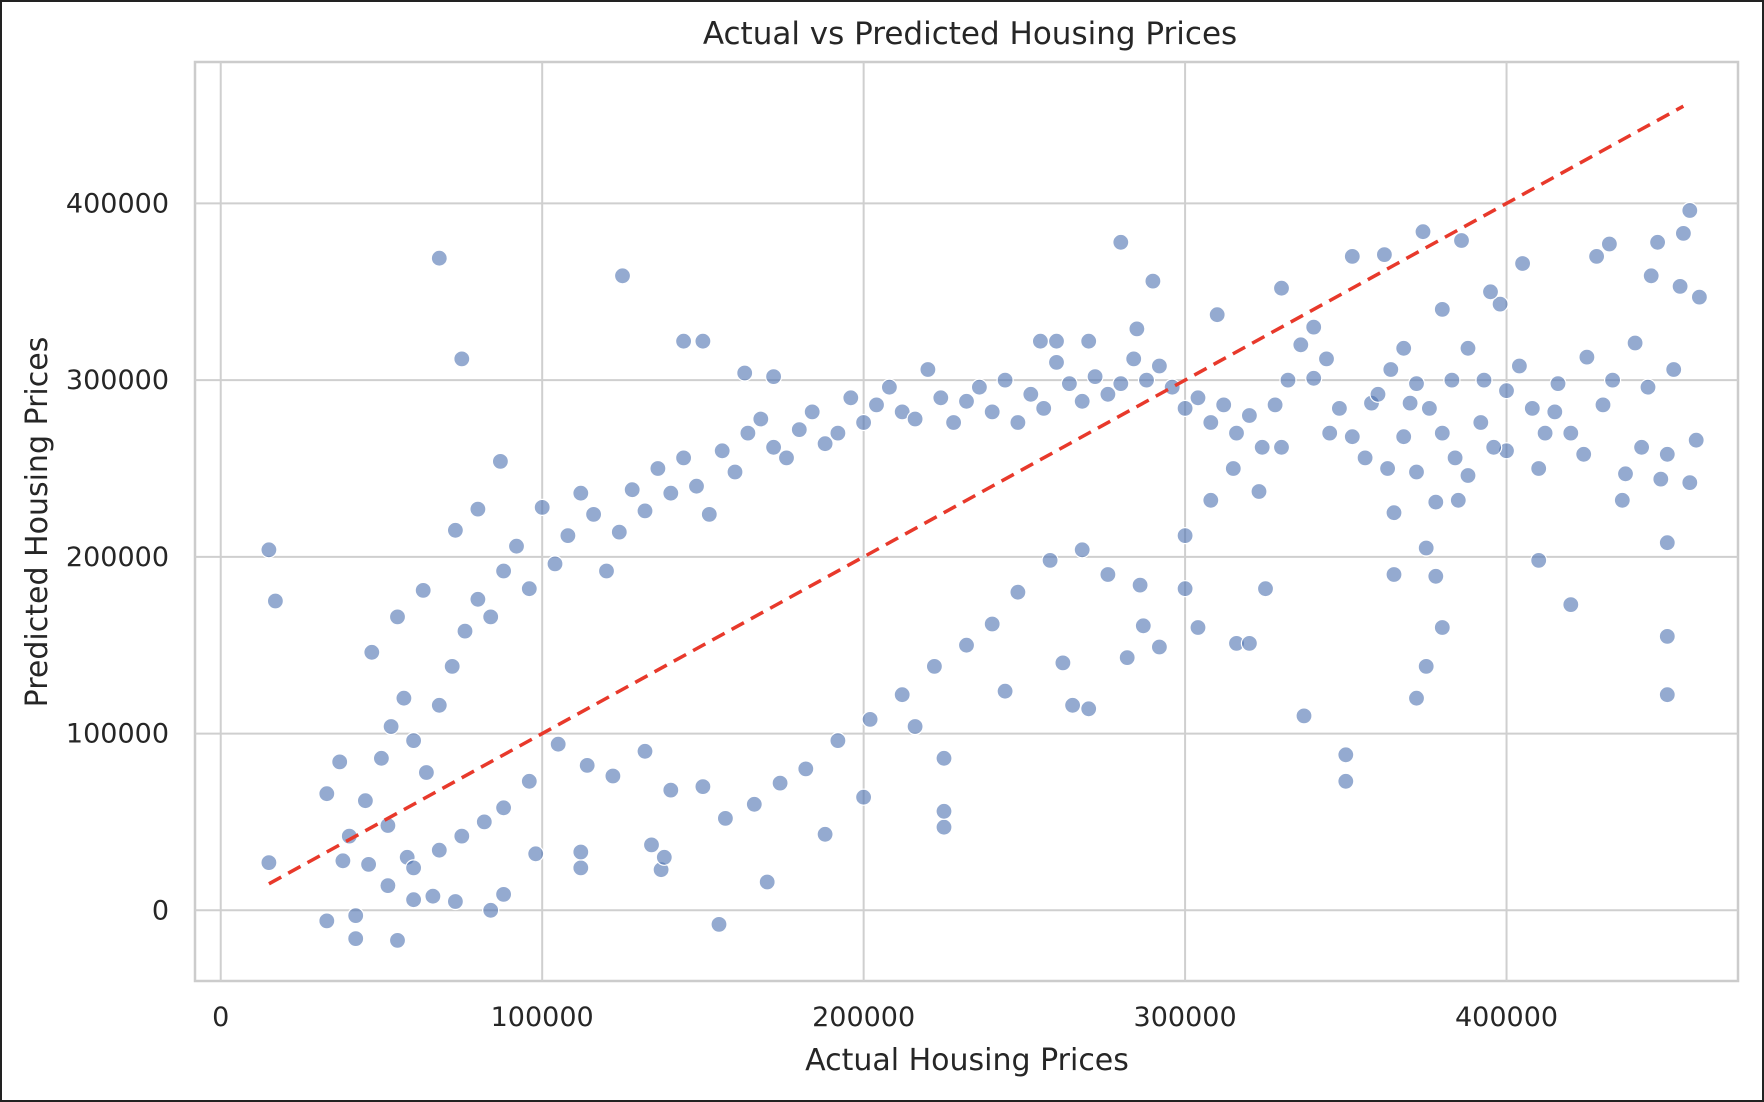 The image size is (1764, 1102). Describe the element at coordinates (1185, 1017) in the screenshot. I see `x-tick-label: 300000` at that location.